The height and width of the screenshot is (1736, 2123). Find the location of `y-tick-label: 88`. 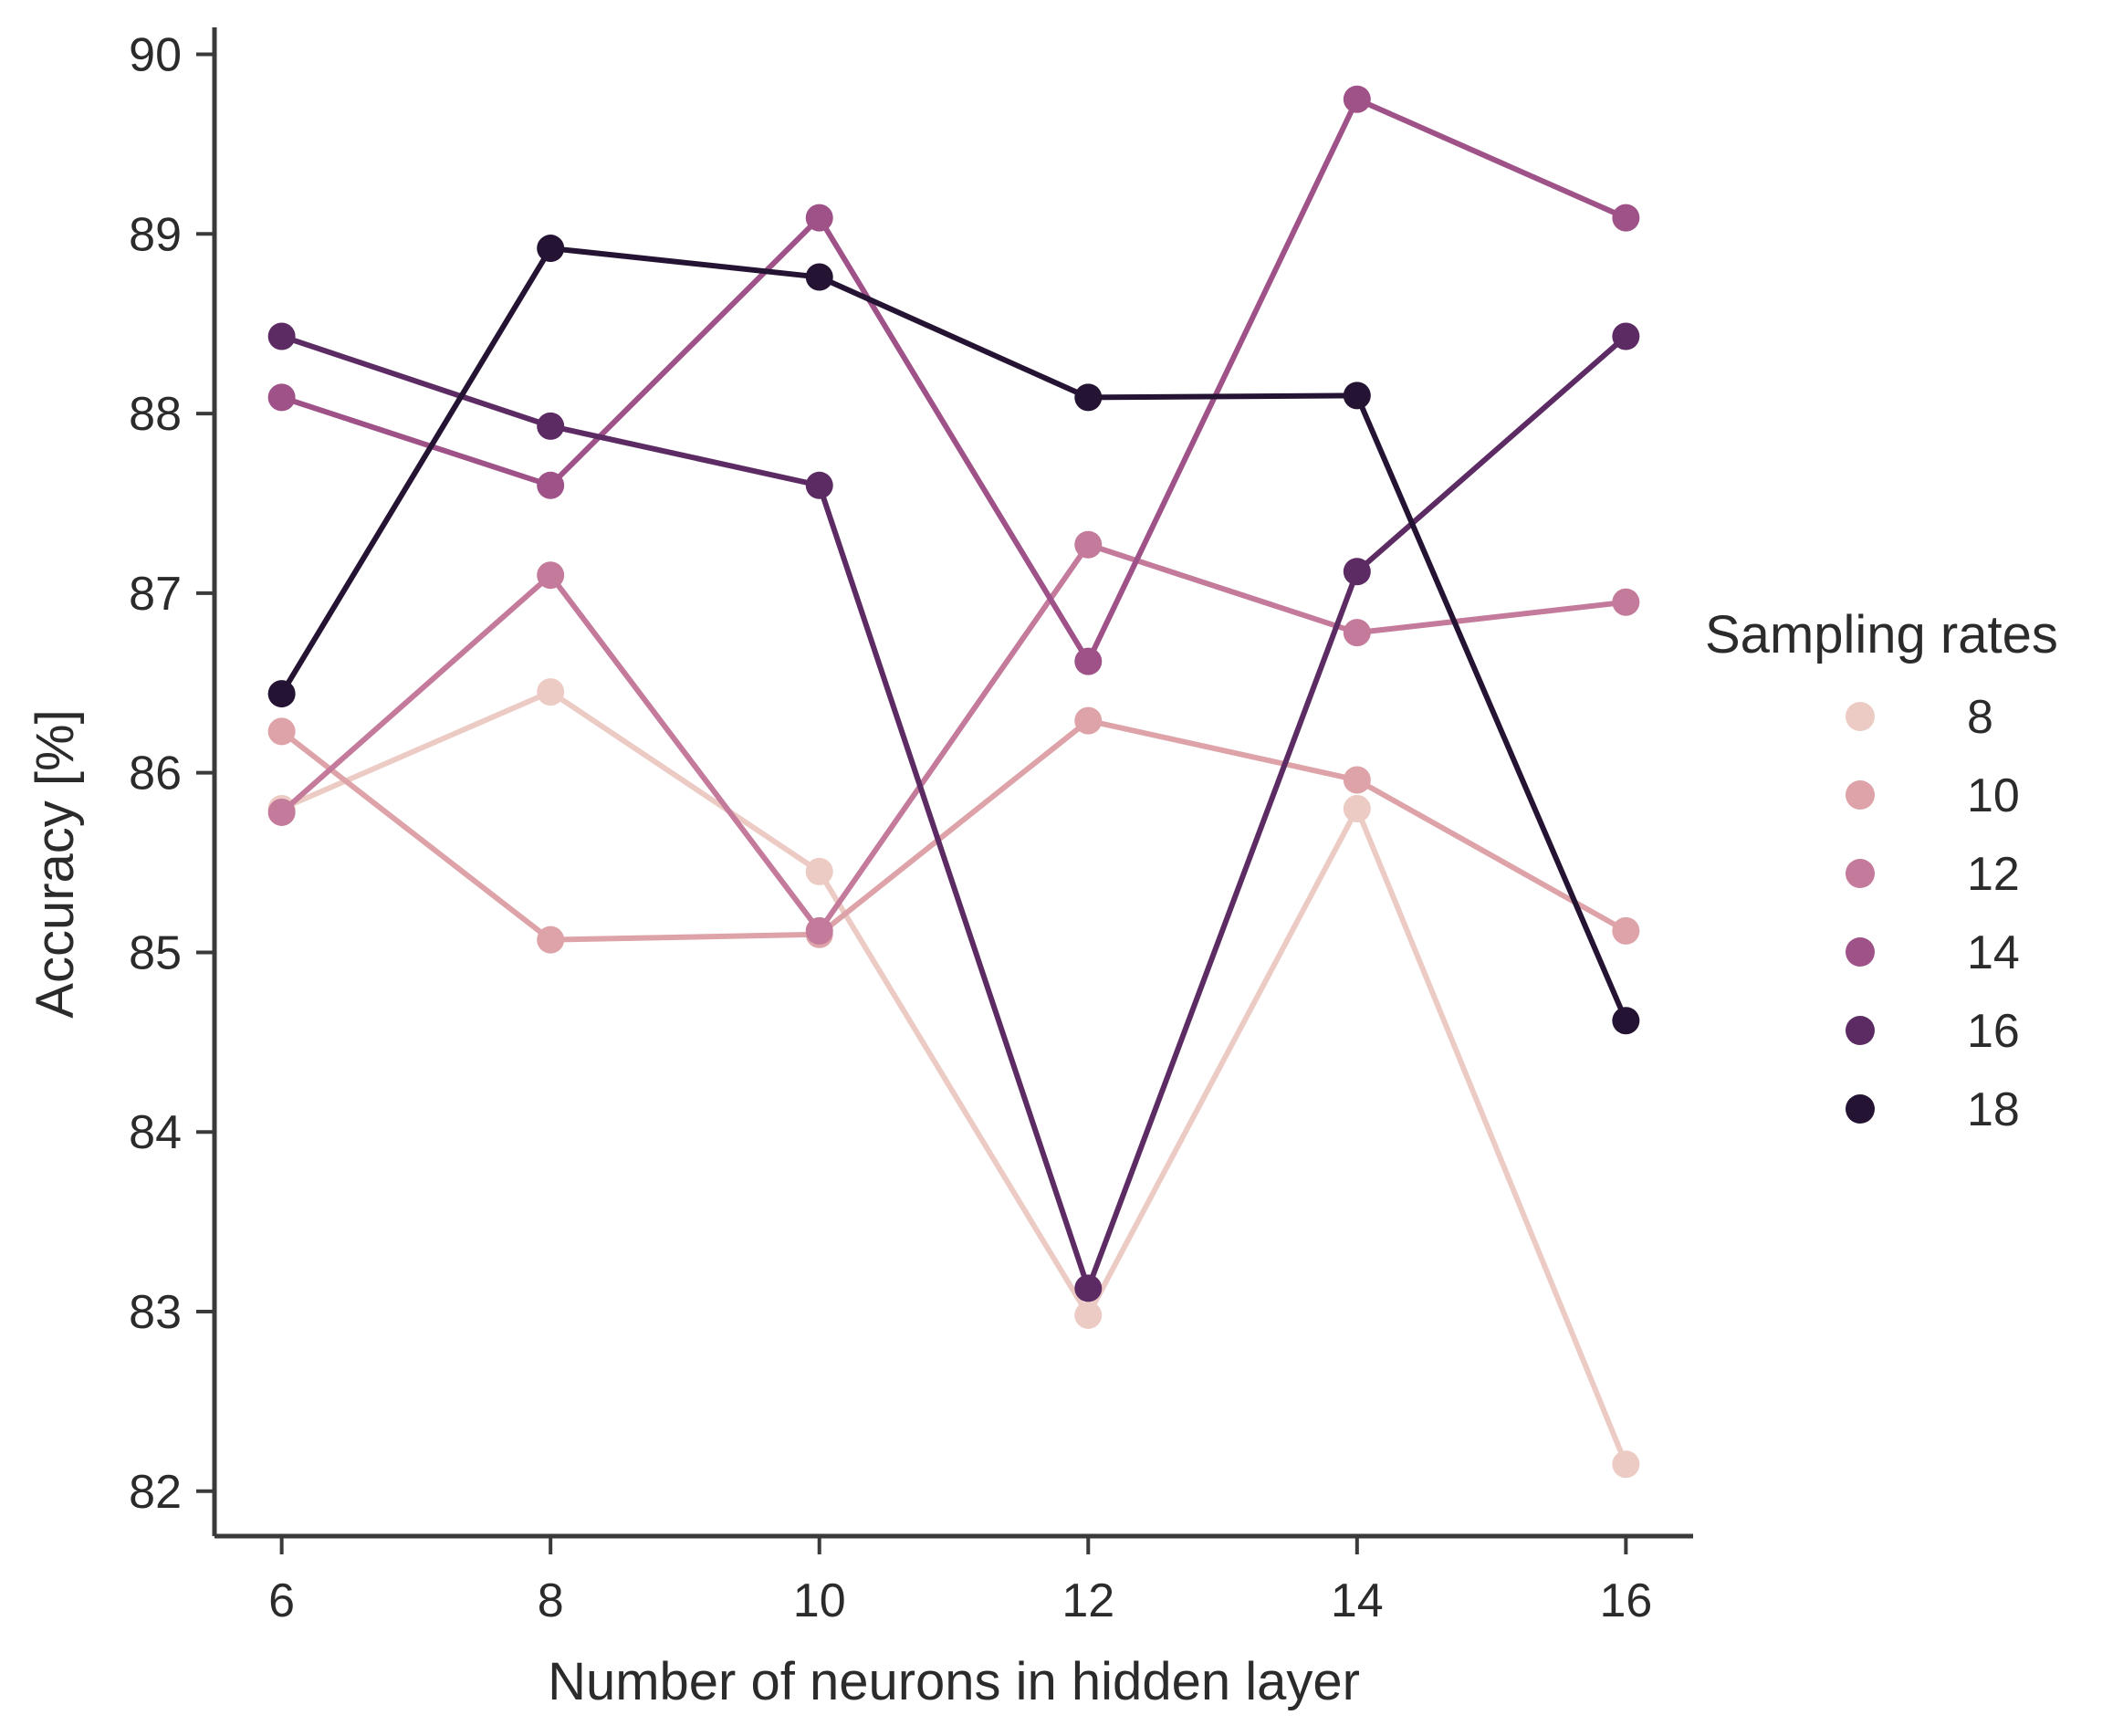

y-tick-label: 88 is located at coordinates (155, 414).